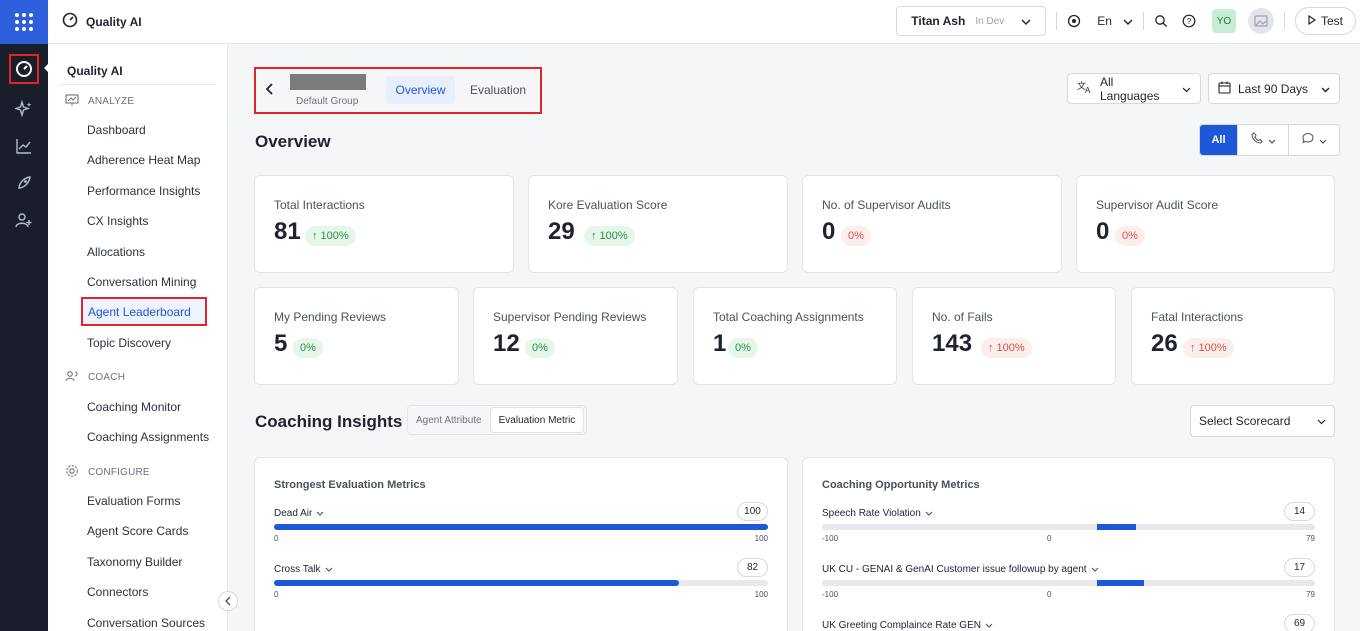 Image resolution: width=1360 pixels, height=631 pixels. Describe the element at coordinates (144, 311) in the screenshot. I see `sidebar-item-agent-leaderboard: Agent Leaderboard` at that location.